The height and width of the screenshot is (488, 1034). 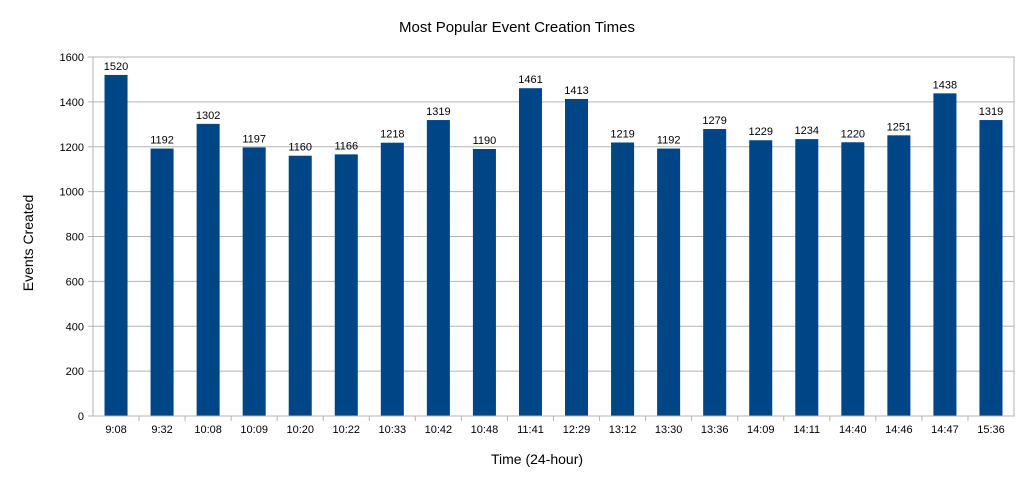 I want to click on data-label: 1251, so click(x=899, y=127).